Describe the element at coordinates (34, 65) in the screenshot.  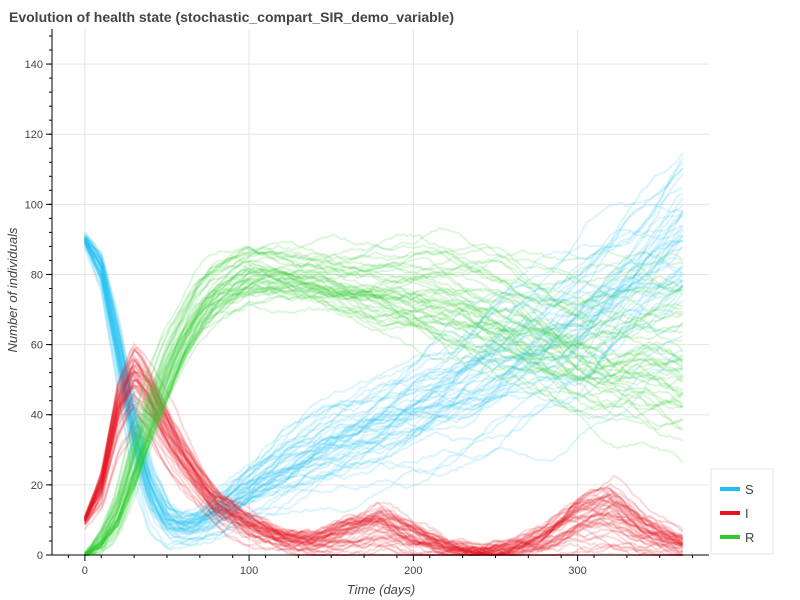
I see `y-tick-label: 140` at that location.